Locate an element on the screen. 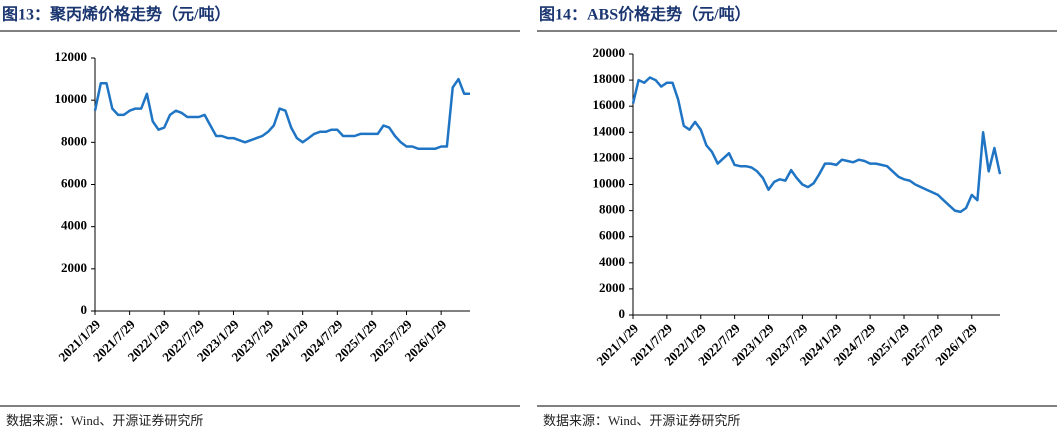 The height and width of the screenshot is (436, 1057). chart-title: 图13：聚丙烯价格走势（元/吨） is located at coordinates (116, 14).